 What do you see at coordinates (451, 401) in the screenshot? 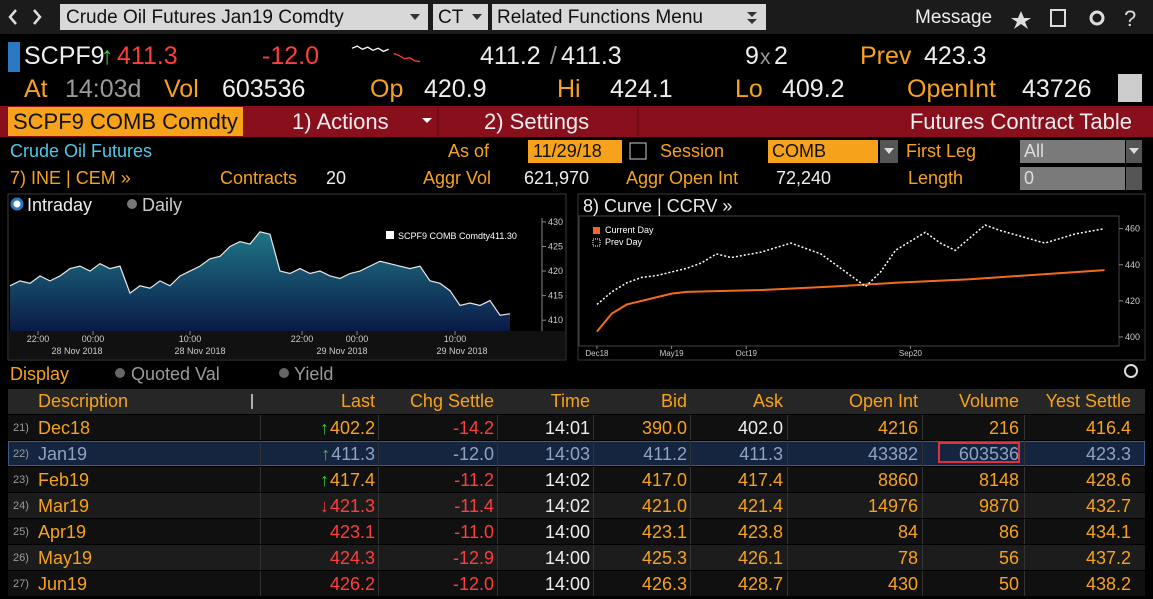
I see `column-header: Chg Settle` at bounding box center [451, 401].